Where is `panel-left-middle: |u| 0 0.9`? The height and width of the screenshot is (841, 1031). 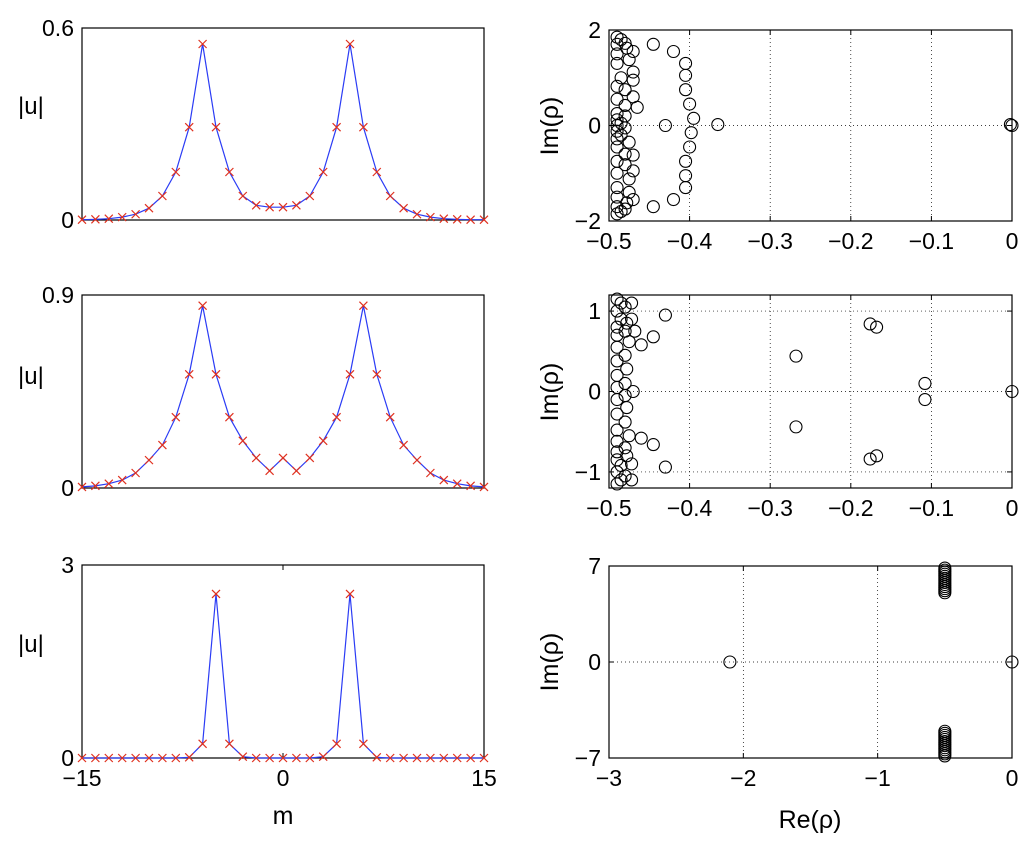
panel-left-middle: |u| 0 0.9 is located at coordinates (253, 391).